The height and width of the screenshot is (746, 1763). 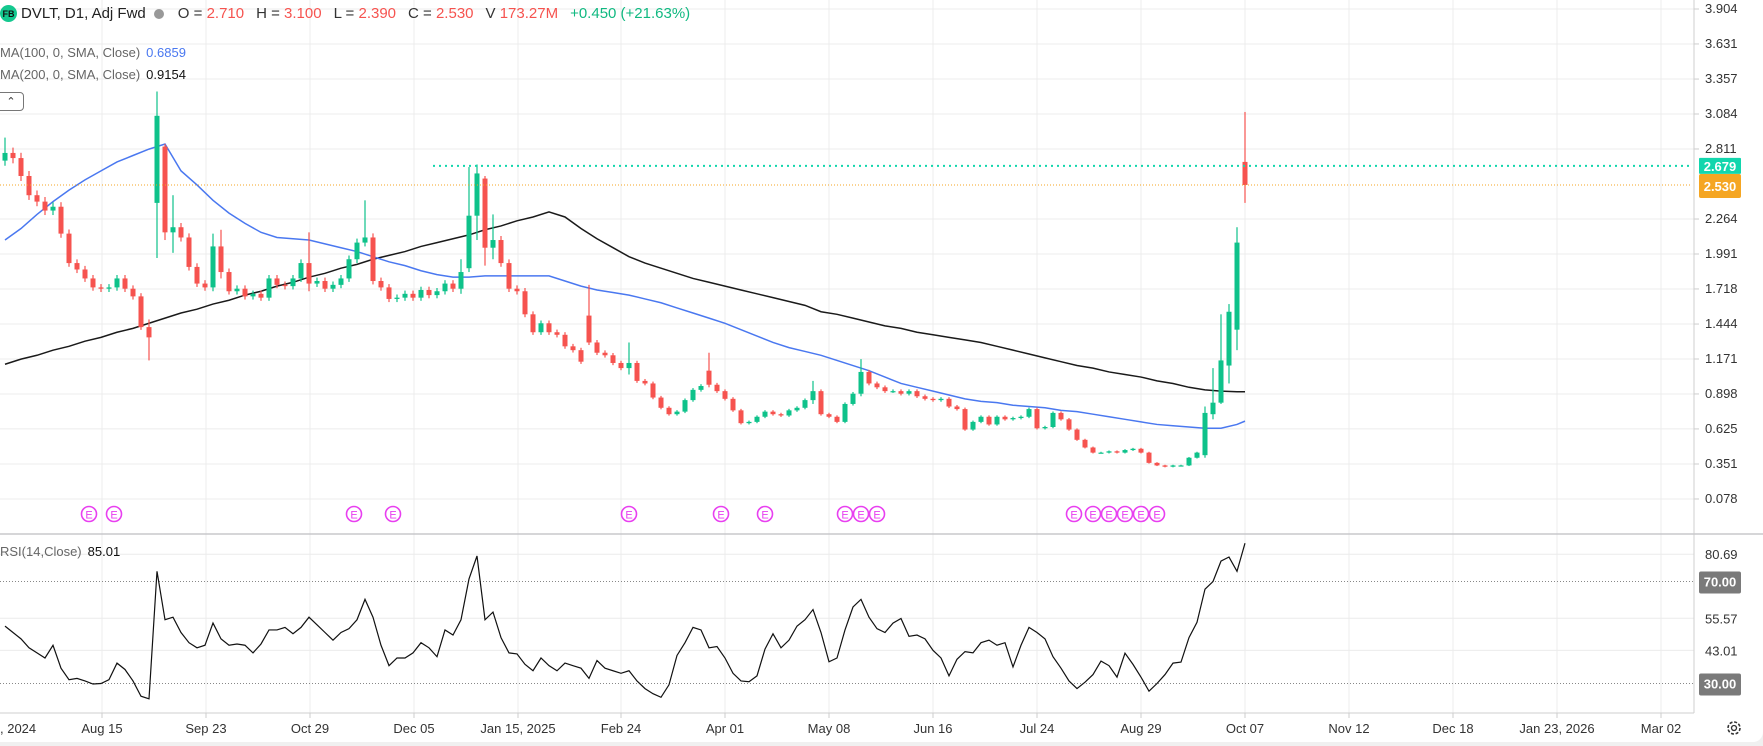 What do you see at coordinates (1721, 650) in the screenshot?
I see `rsi-tick-label: 43.01` at bounding box center [1721, 650].